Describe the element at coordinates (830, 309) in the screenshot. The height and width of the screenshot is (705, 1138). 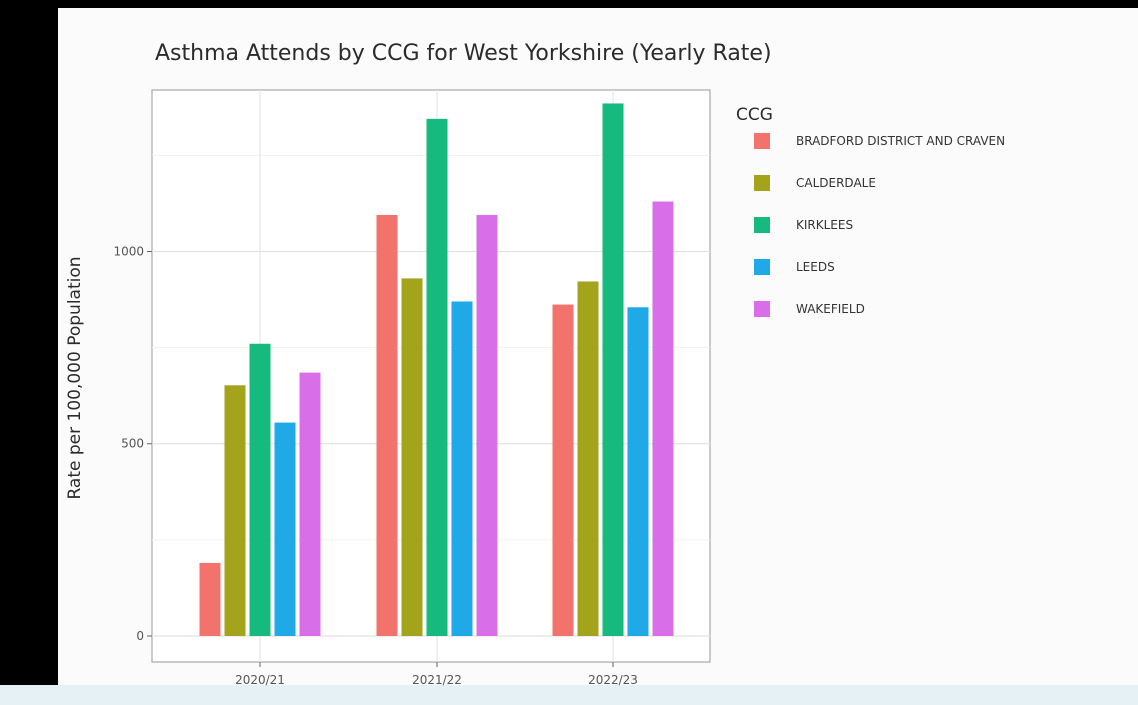
I see `legend-label-4: WAKEFIELD` at that location.